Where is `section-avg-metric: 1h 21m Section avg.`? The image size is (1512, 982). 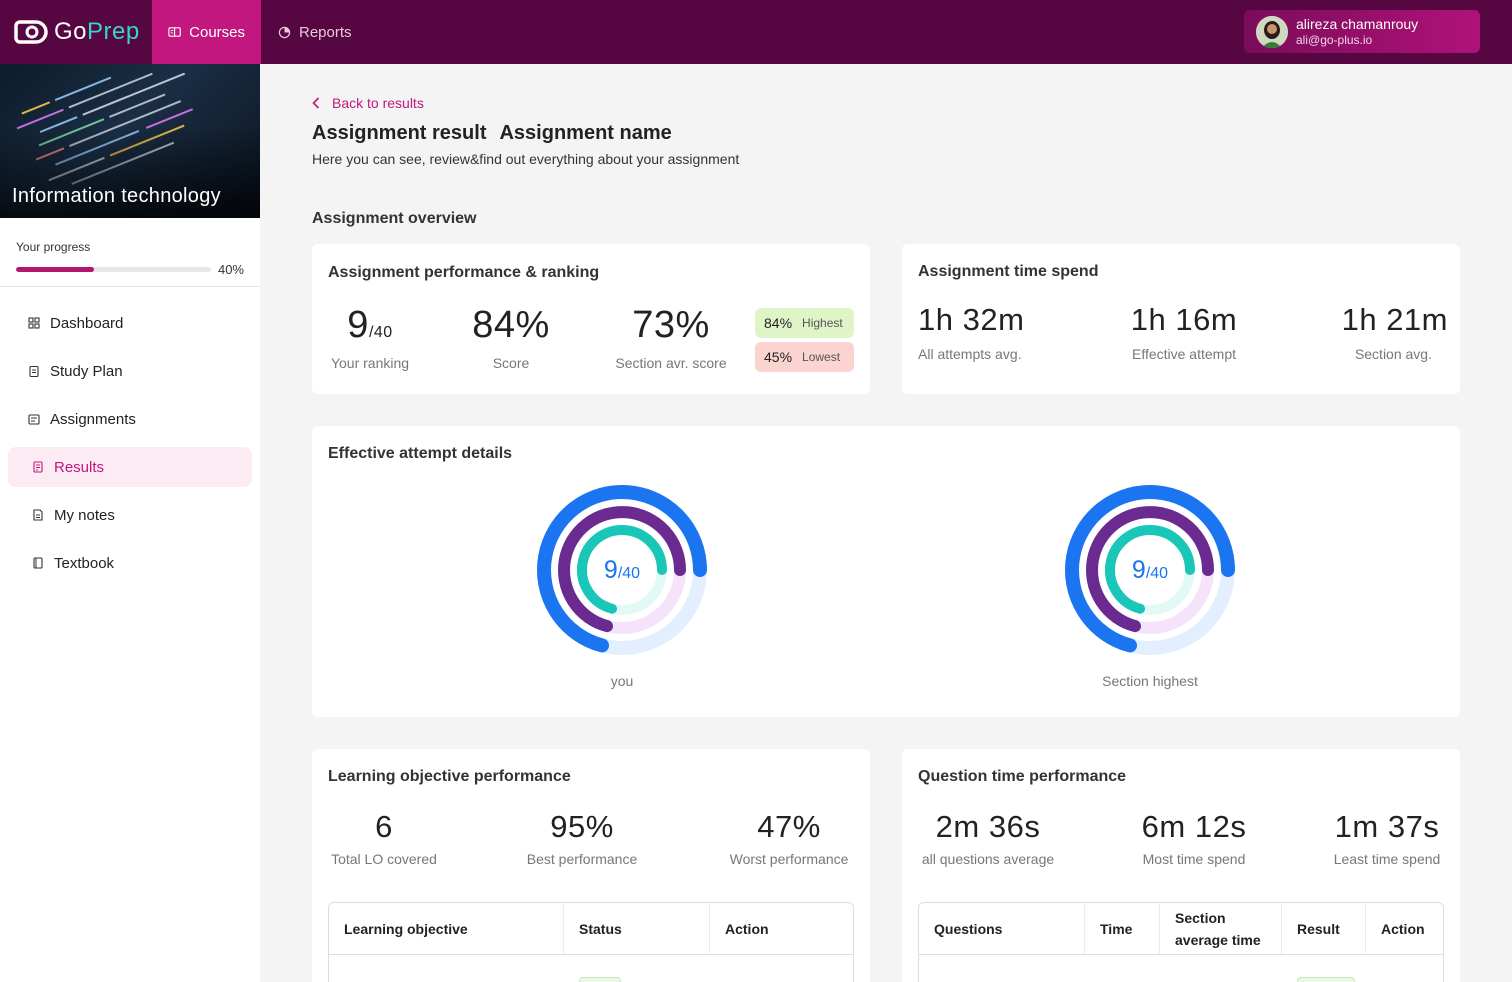 section-avg-metric: 1h 21m Section avg. is located at coordinates (1393, 332).